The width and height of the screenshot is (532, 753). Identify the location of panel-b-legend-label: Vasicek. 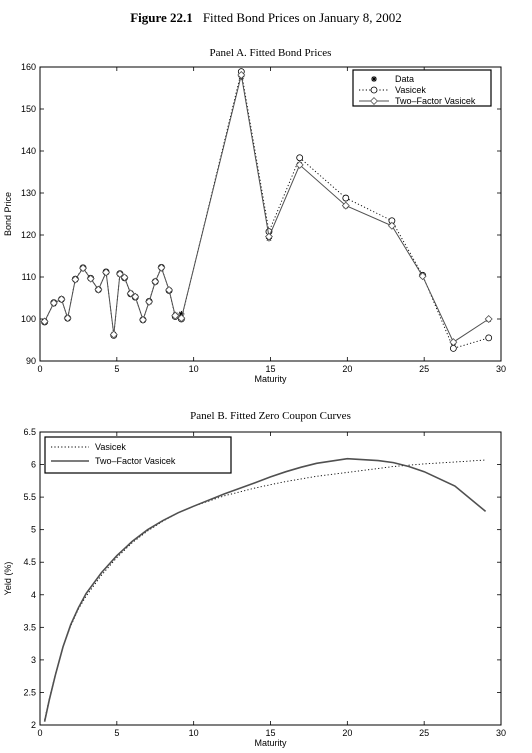
(110, 447).